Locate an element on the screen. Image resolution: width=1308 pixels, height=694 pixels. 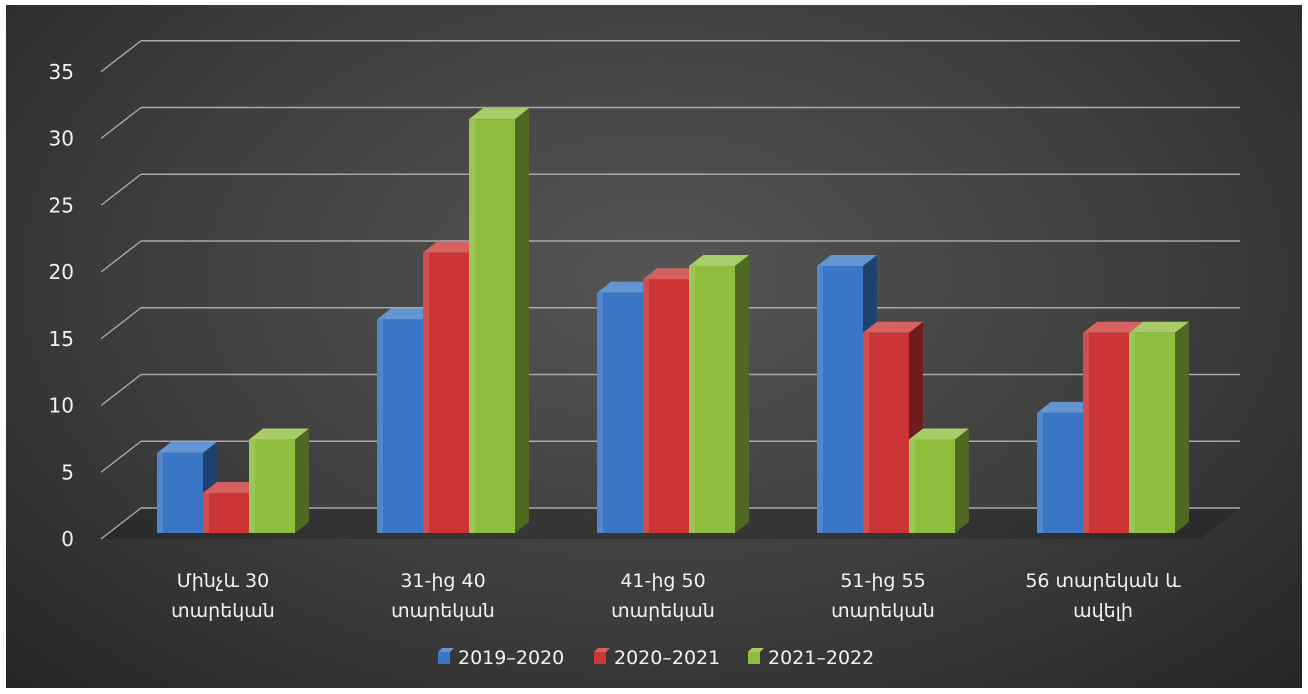
legend-item: 2021–2022 is located at coordinates (811, 658).